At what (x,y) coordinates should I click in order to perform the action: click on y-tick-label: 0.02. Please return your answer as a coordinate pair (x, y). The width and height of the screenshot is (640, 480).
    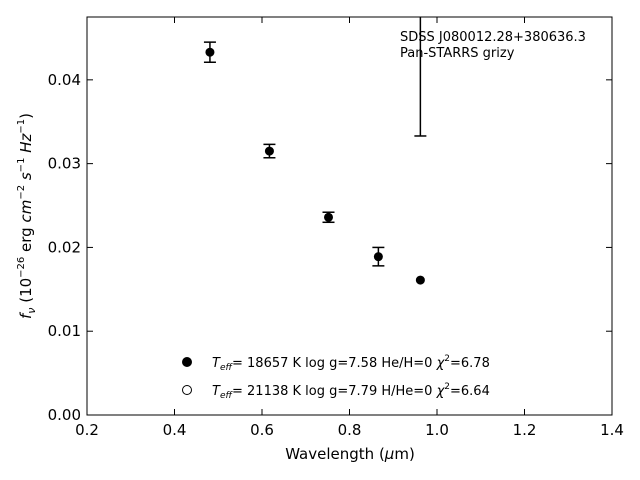
    Looking at the image, I should click on (64, 247).